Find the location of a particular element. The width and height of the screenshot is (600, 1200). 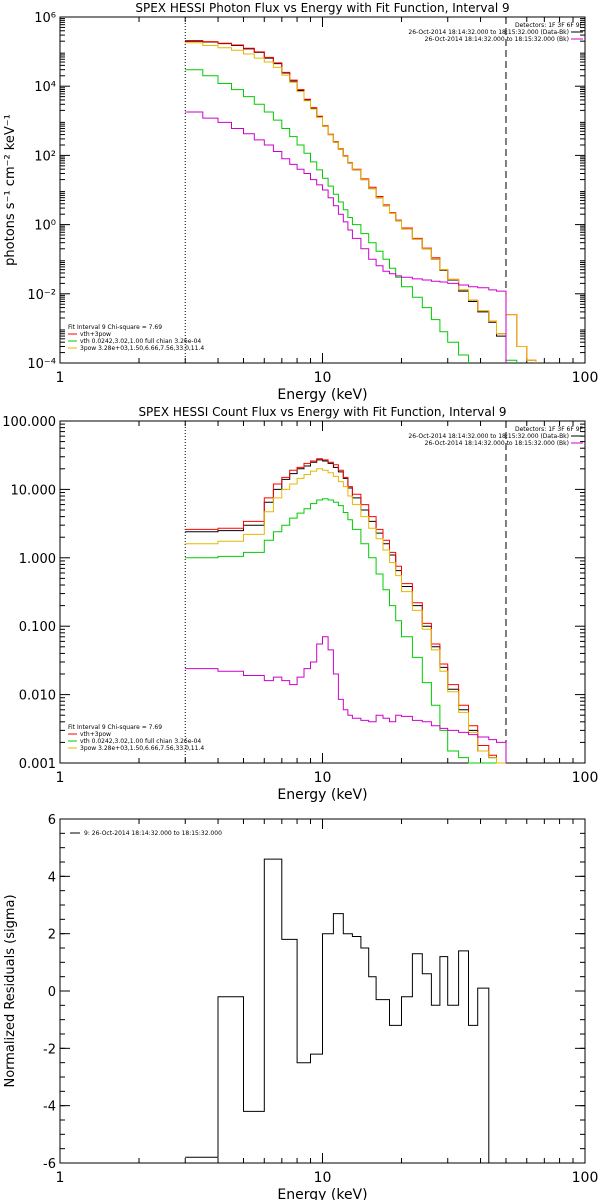

series-1-line is located at coordinates (345, 611).